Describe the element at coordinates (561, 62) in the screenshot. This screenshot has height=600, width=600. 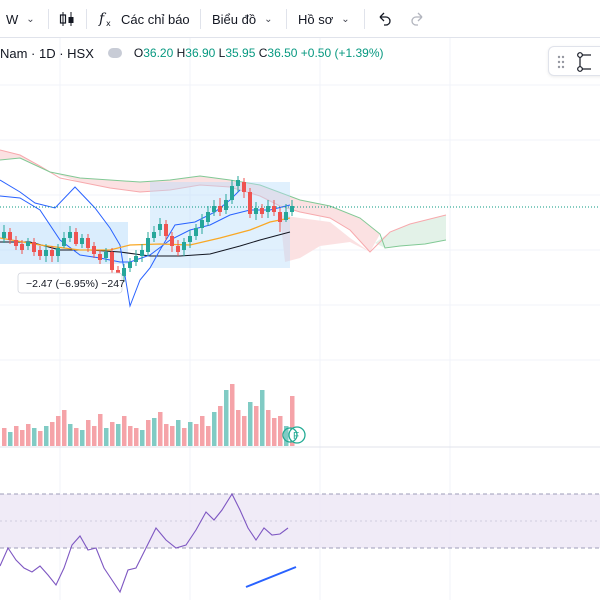
I see `drag-handle-icon` at that location.